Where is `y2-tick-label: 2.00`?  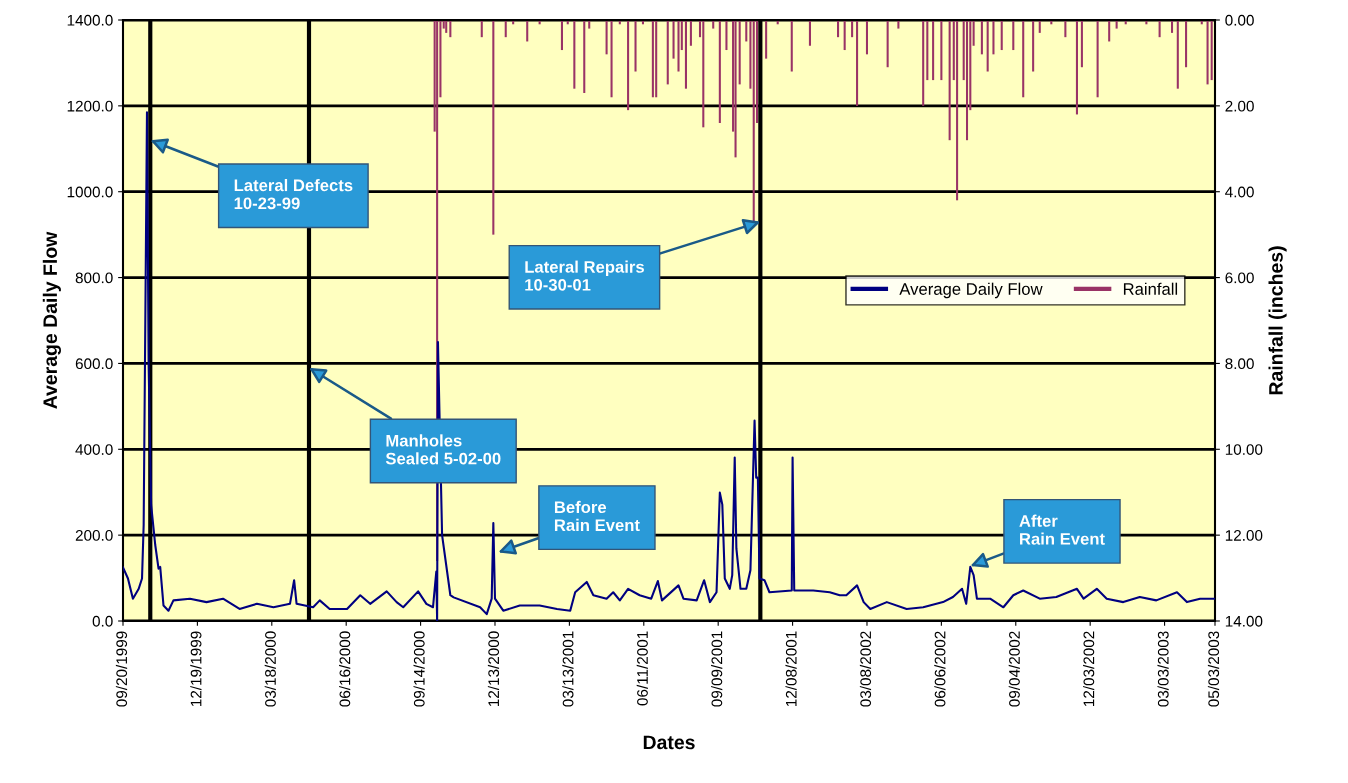 y2-tick-label: 2.00 is located at coordinates (1239, 106).